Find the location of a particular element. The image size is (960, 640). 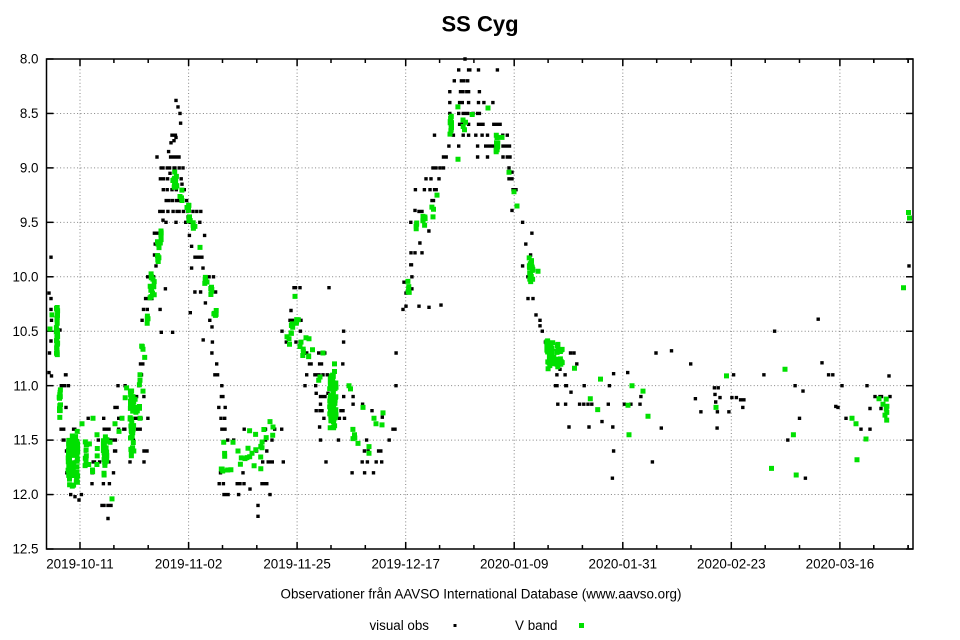

svg-text: 2019-11-25 is located at coordinates (297, 564).